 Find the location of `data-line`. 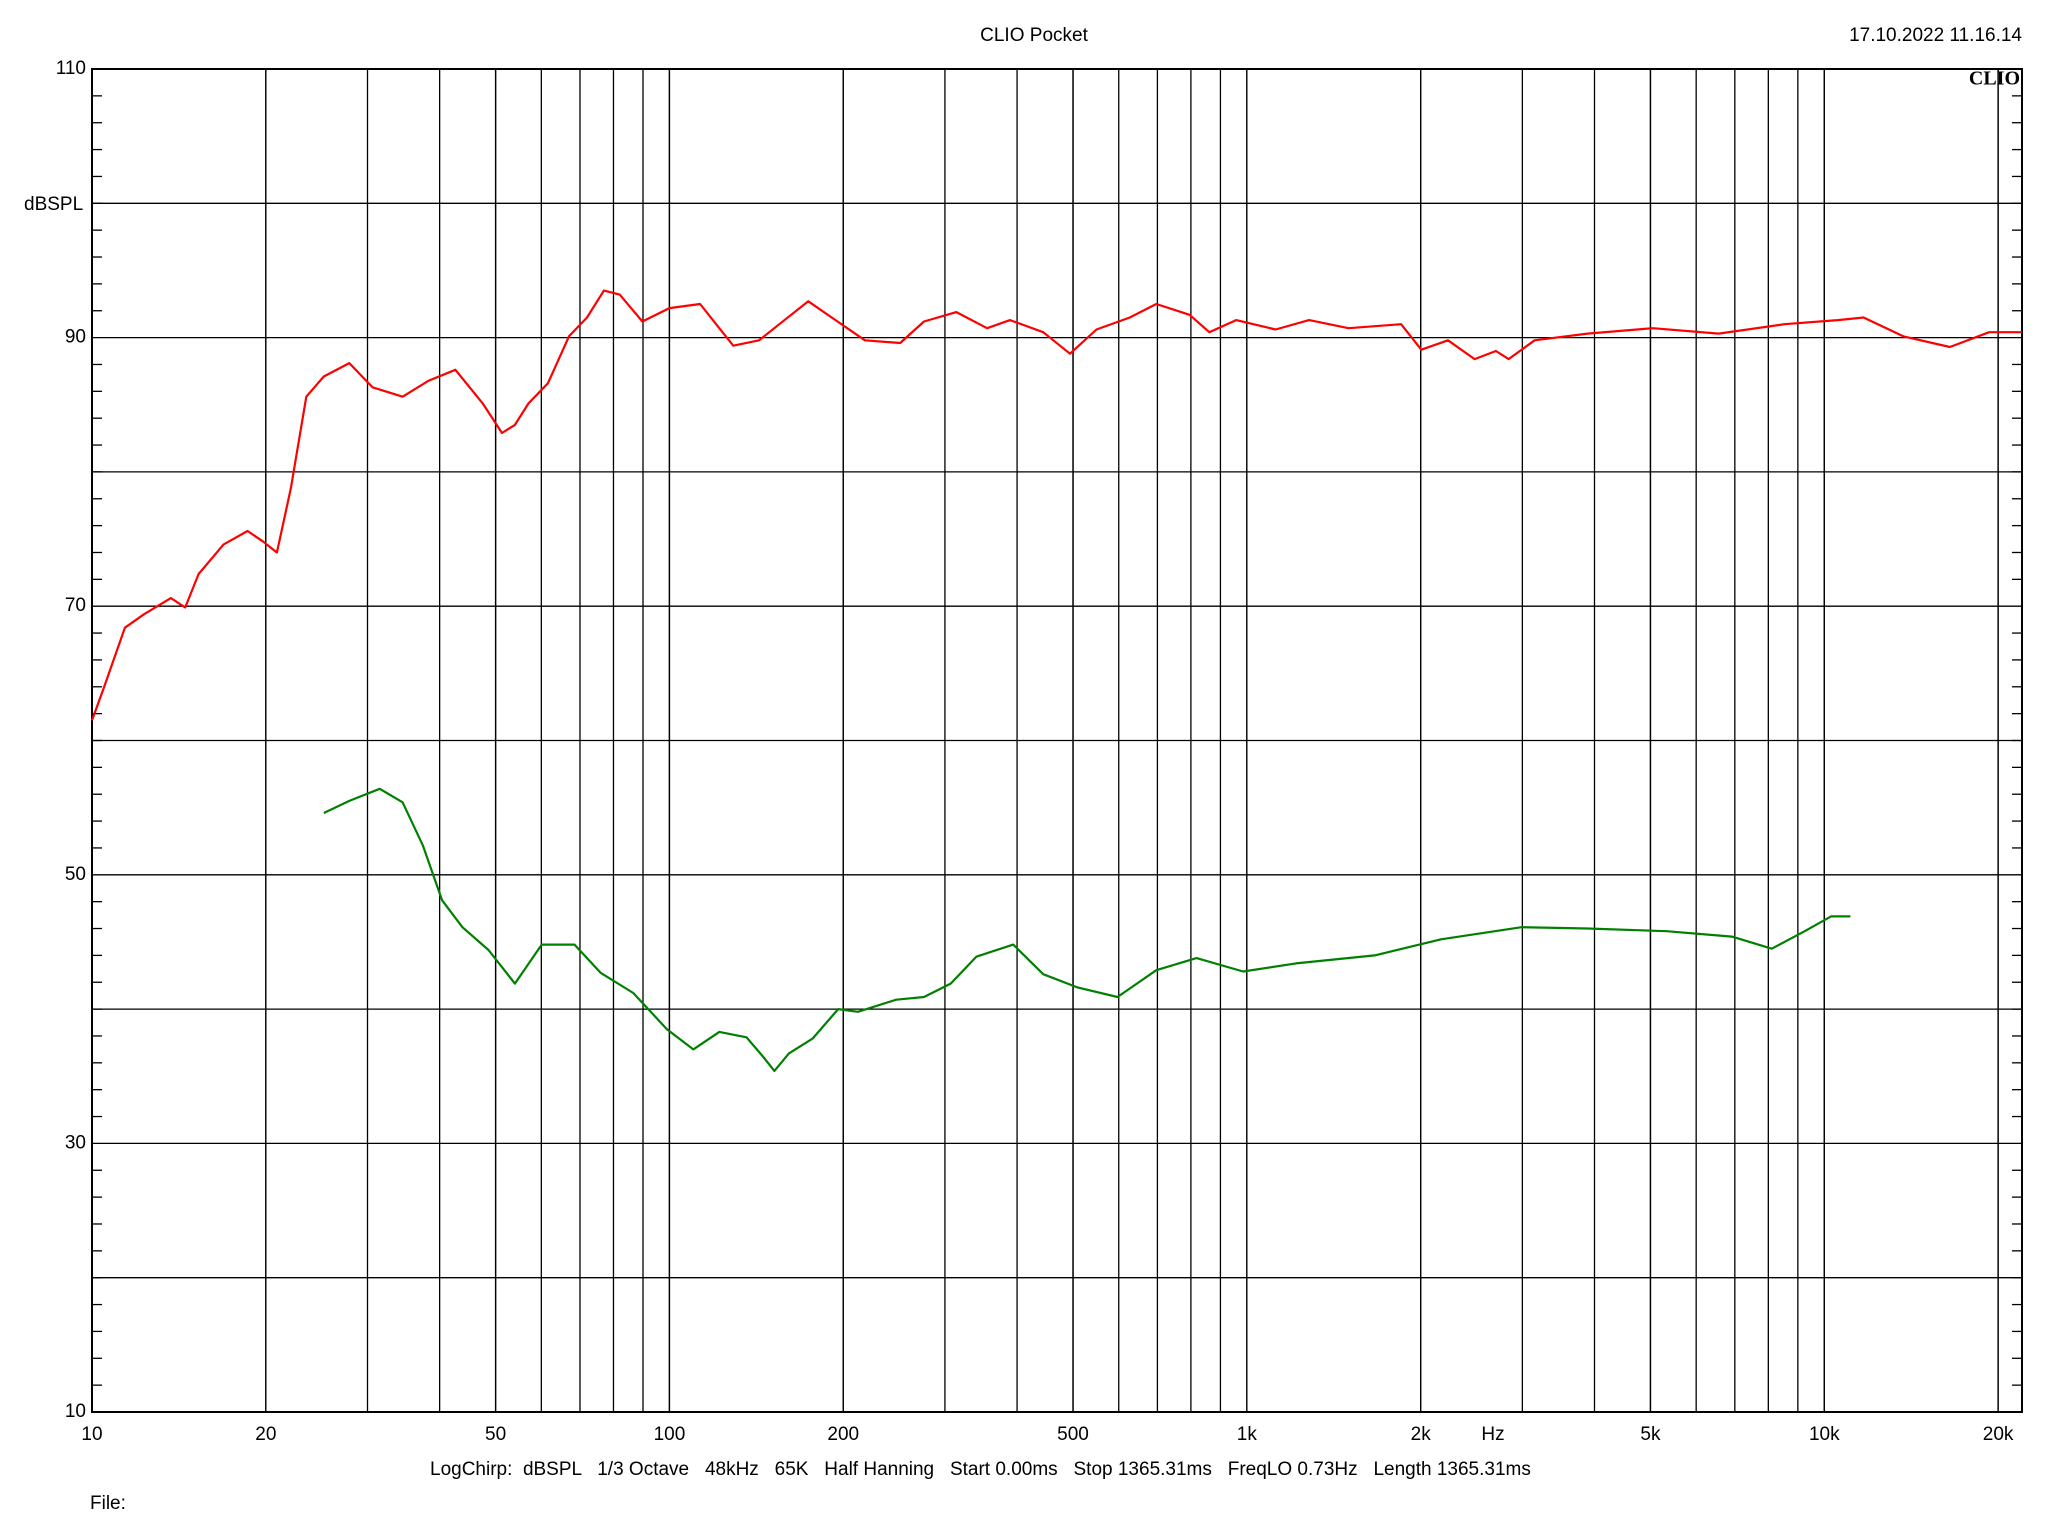

data-line is located at coordinates (1087, 930).